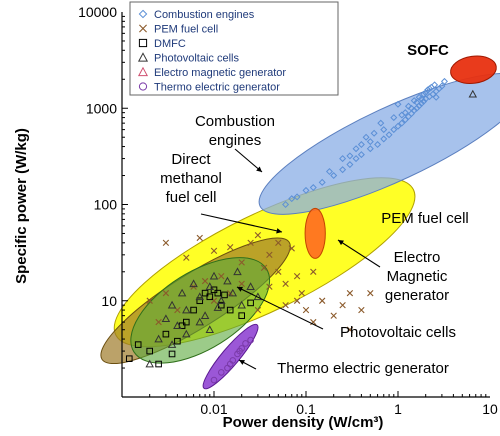 The image size is (500, 436). I want to click on annotation-combustion: Combustion engines, so click(235, 131).